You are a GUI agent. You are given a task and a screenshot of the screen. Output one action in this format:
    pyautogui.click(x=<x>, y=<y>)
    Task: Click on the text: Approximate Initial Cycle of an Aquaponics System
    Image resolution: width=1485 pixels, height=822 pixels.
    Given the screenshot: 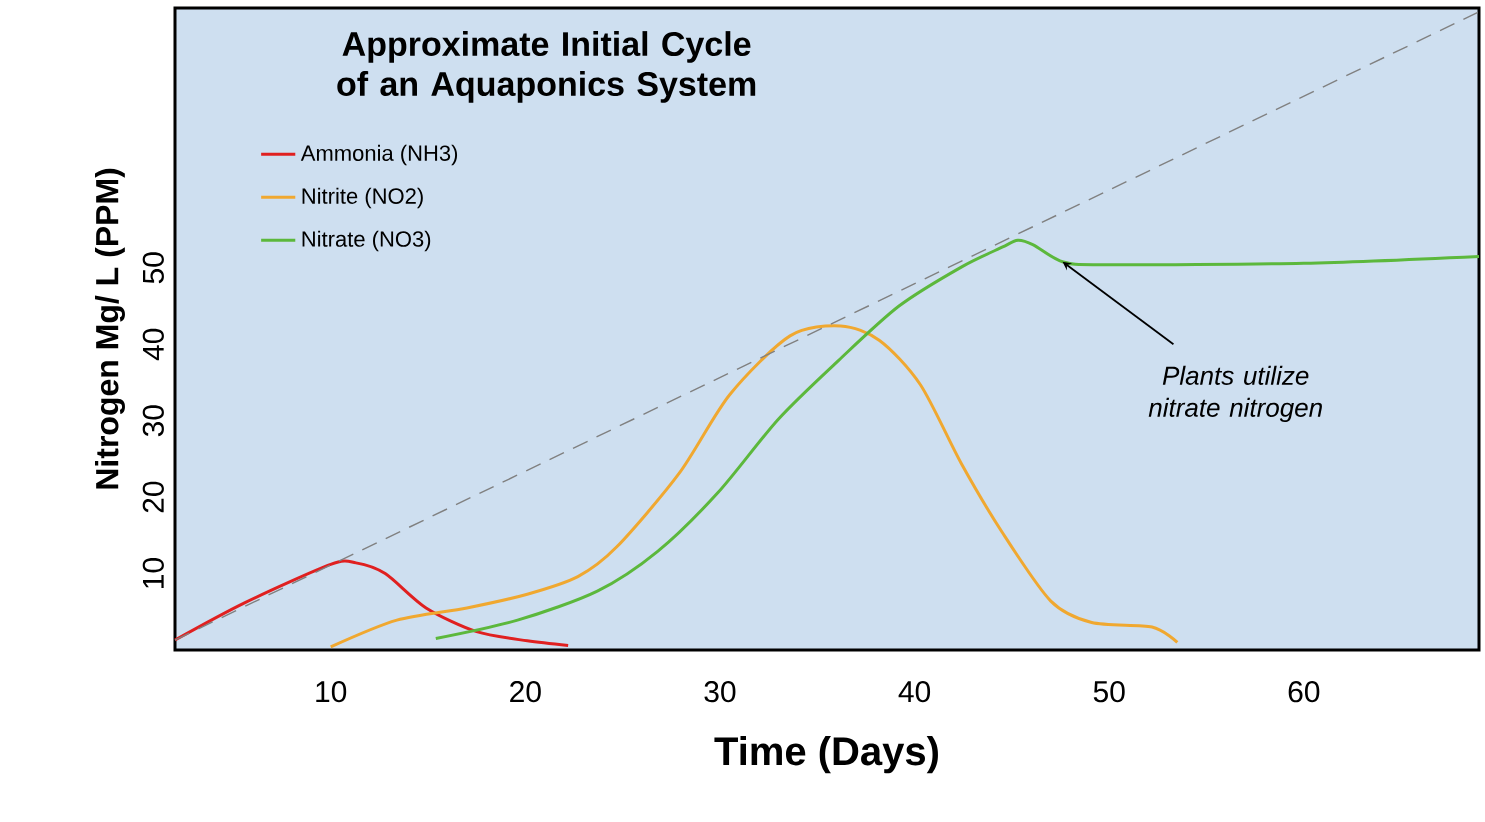 What is the action you would take?
    pyautogui.click(x=546, y=67)
    